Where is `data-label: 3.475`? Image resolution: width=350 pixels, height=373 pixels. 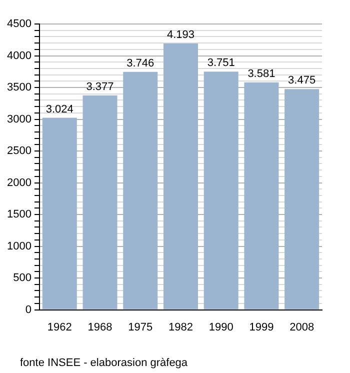
data-label: 3.475 is located at coordinates (302, 80).